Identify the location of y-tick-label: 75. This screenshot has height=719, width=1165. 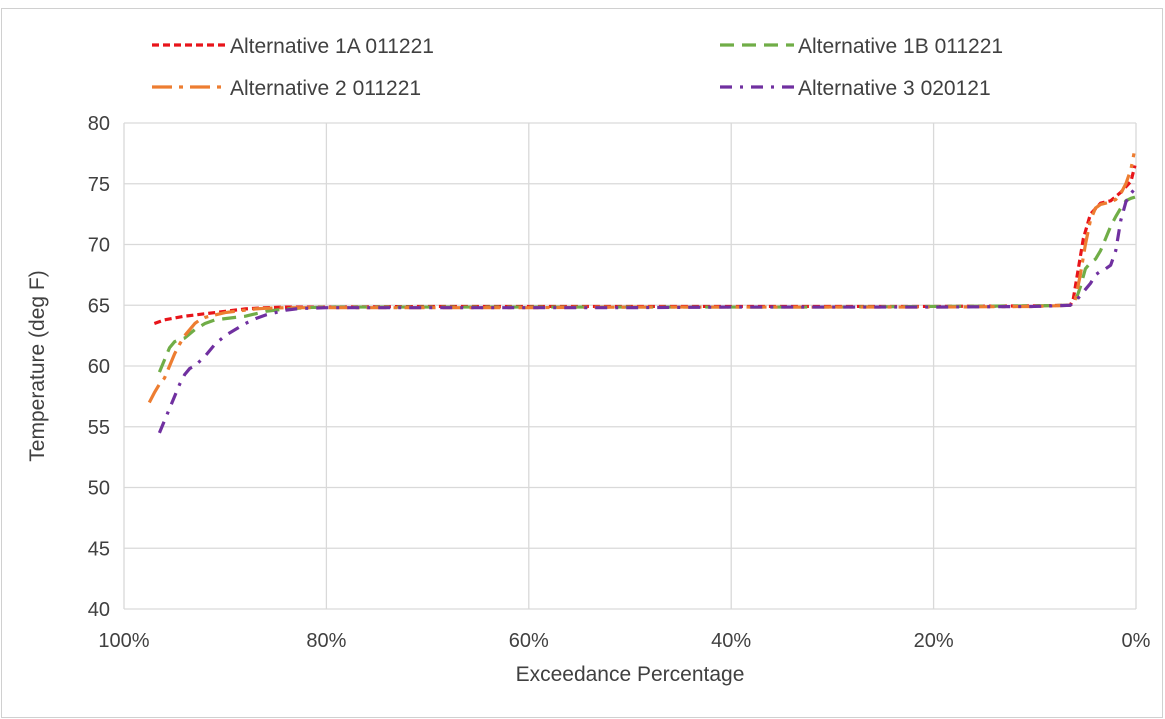
(99, 185).